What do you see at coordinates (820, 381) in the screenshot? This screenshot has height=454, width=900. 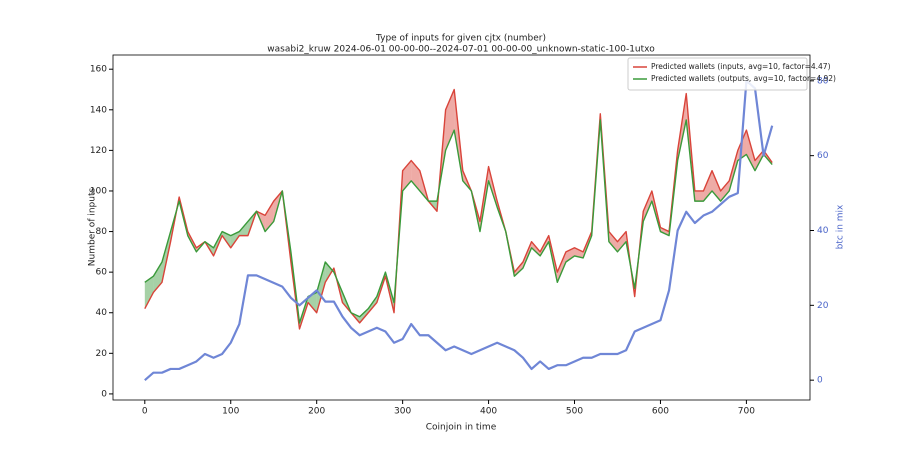 I see `y2-tick-label: 0` at bounding box center [820, 381].